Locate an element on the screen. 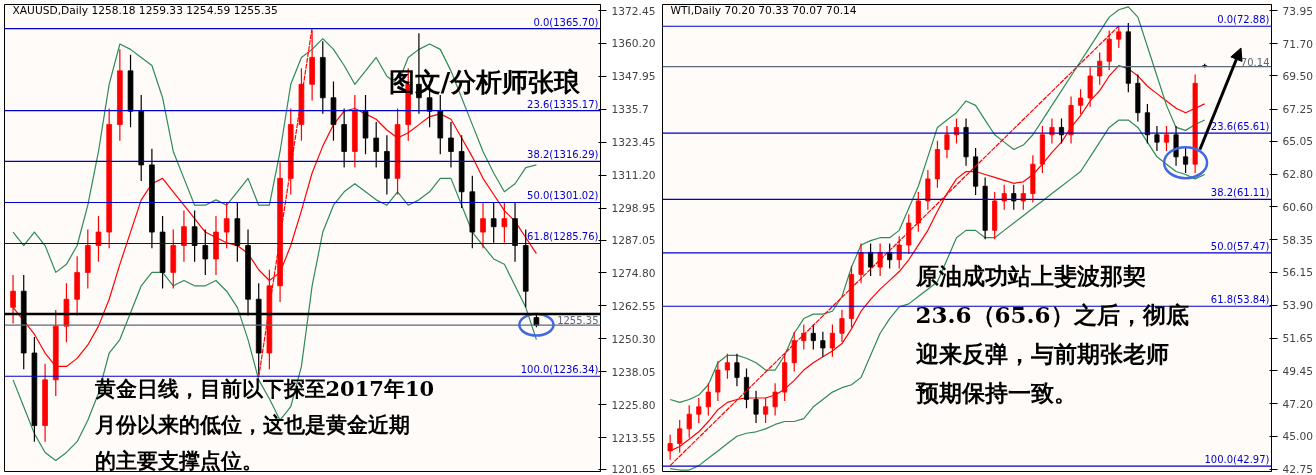 The width and height of the screenshot is (1316, 475). ref-line-label: 0.0(72.88) is located at coordinates (1243, 20).